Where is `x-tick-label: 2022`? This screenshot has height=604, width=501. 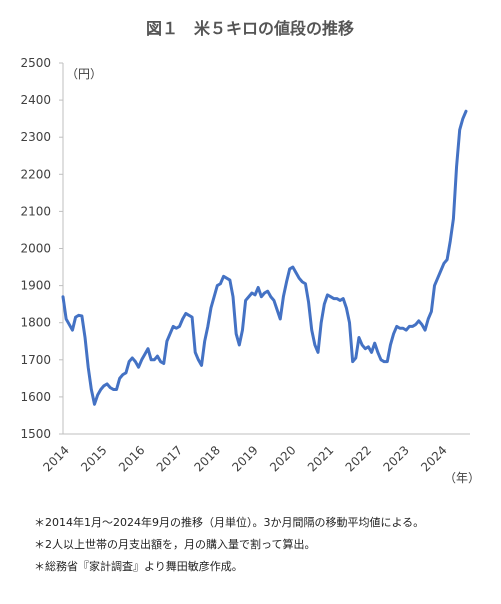
x-tick-label: 2022 is located at coordinates (358, 458).